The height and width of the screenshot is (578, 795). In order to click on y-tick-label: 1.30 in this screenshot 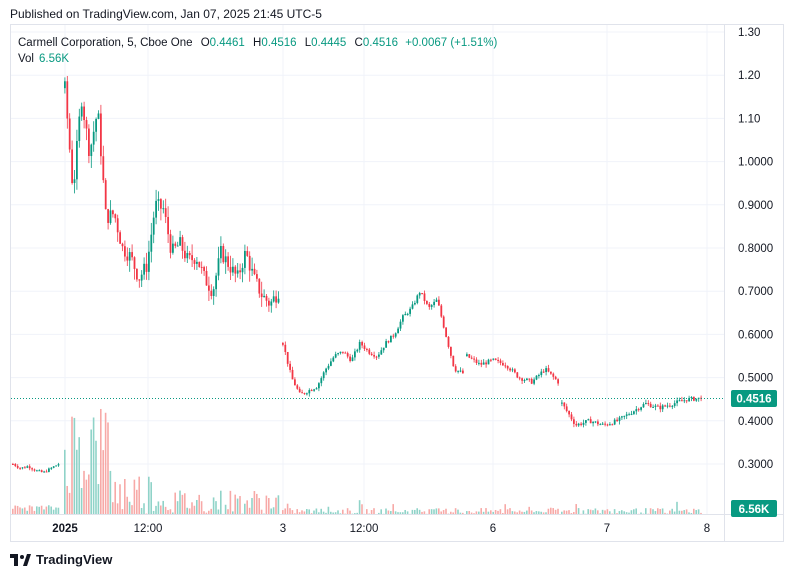, I will do `click(749, 33)`.